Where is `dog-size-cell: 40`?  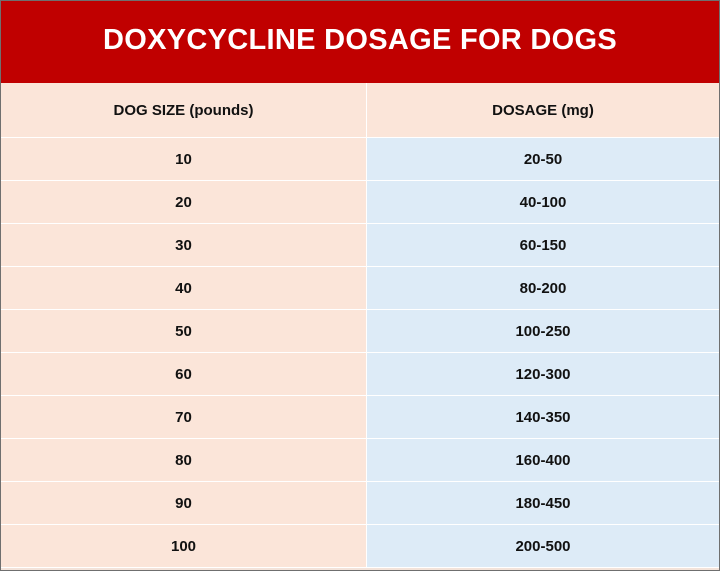 dog-size-cell: 40 is located at coordinates (184, 288).